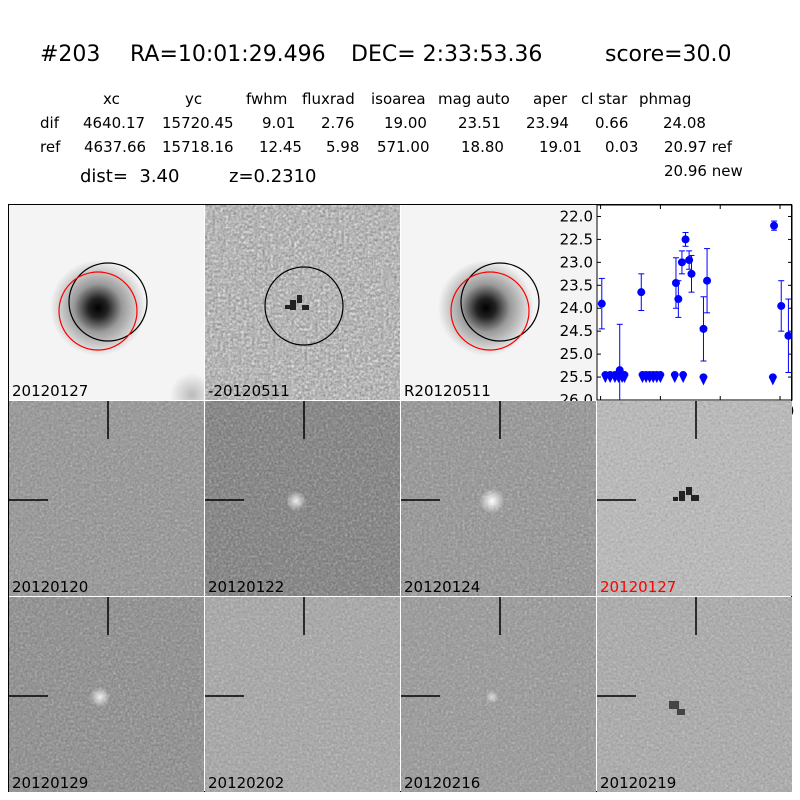 This screenshot has width=800, height=800. I want to click on row-ref-fluxrad: 5.98, so click(343, 147).